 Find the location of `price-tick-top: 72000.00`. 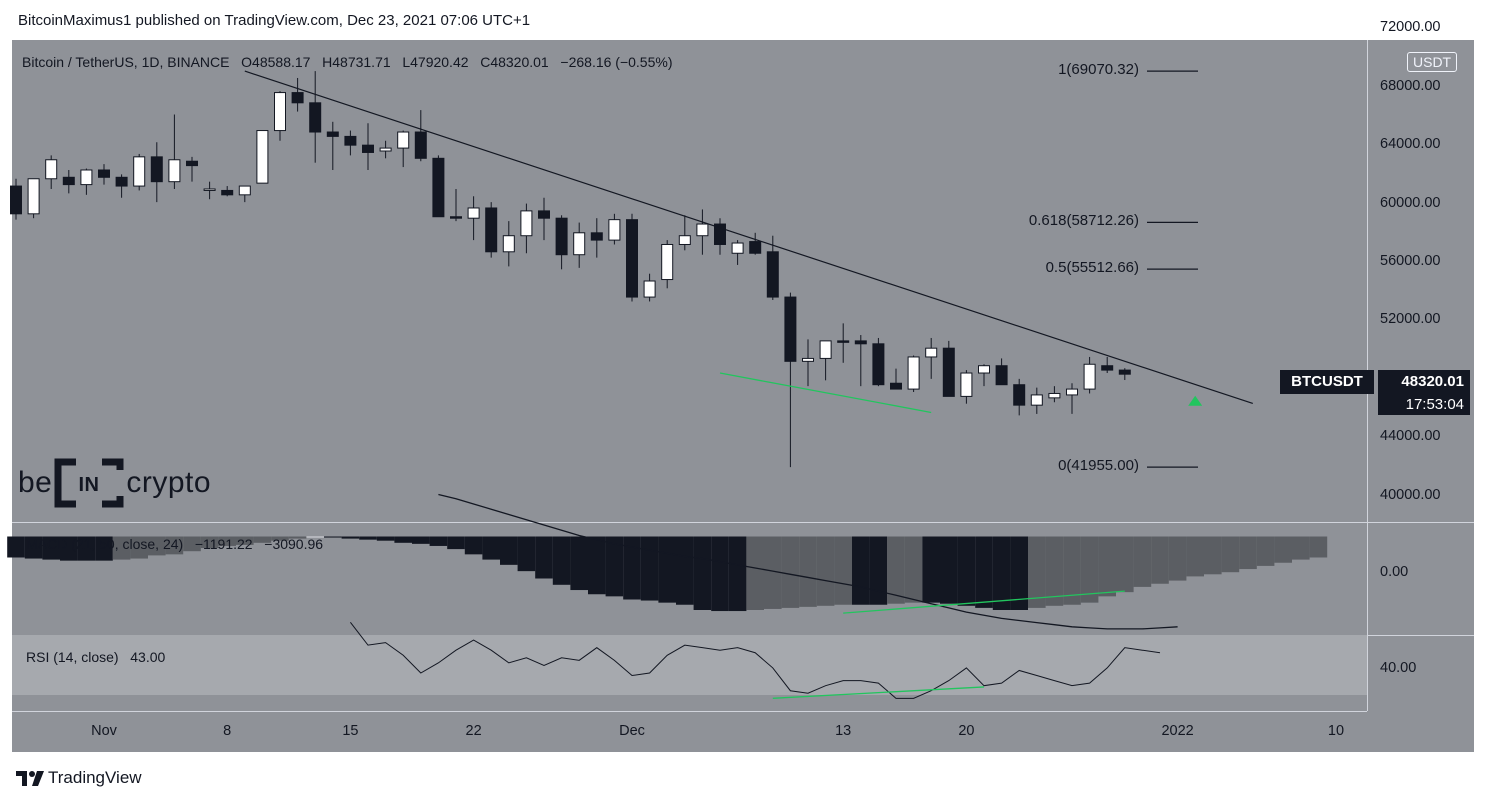

price-tick-top: 72000.00 is located at coordinates (1410, 27).